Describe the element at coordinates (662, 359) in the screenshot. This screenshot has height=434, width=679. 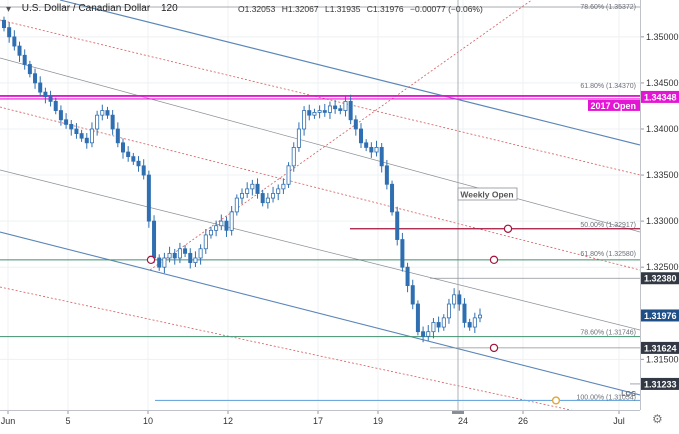
I see `price-tick-label: 1.31500` at that location.